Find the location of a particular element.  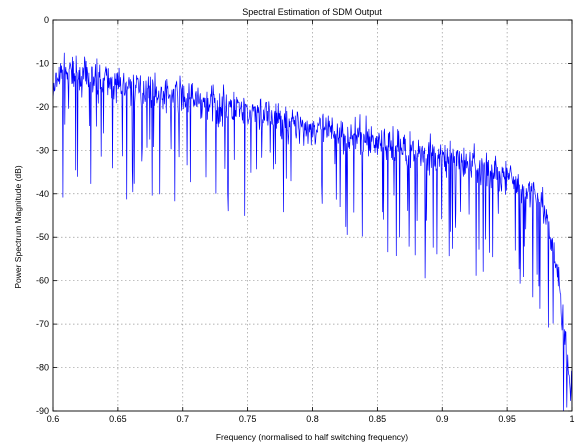

y-tick-label: -80 is located at coordinates (42, 368).